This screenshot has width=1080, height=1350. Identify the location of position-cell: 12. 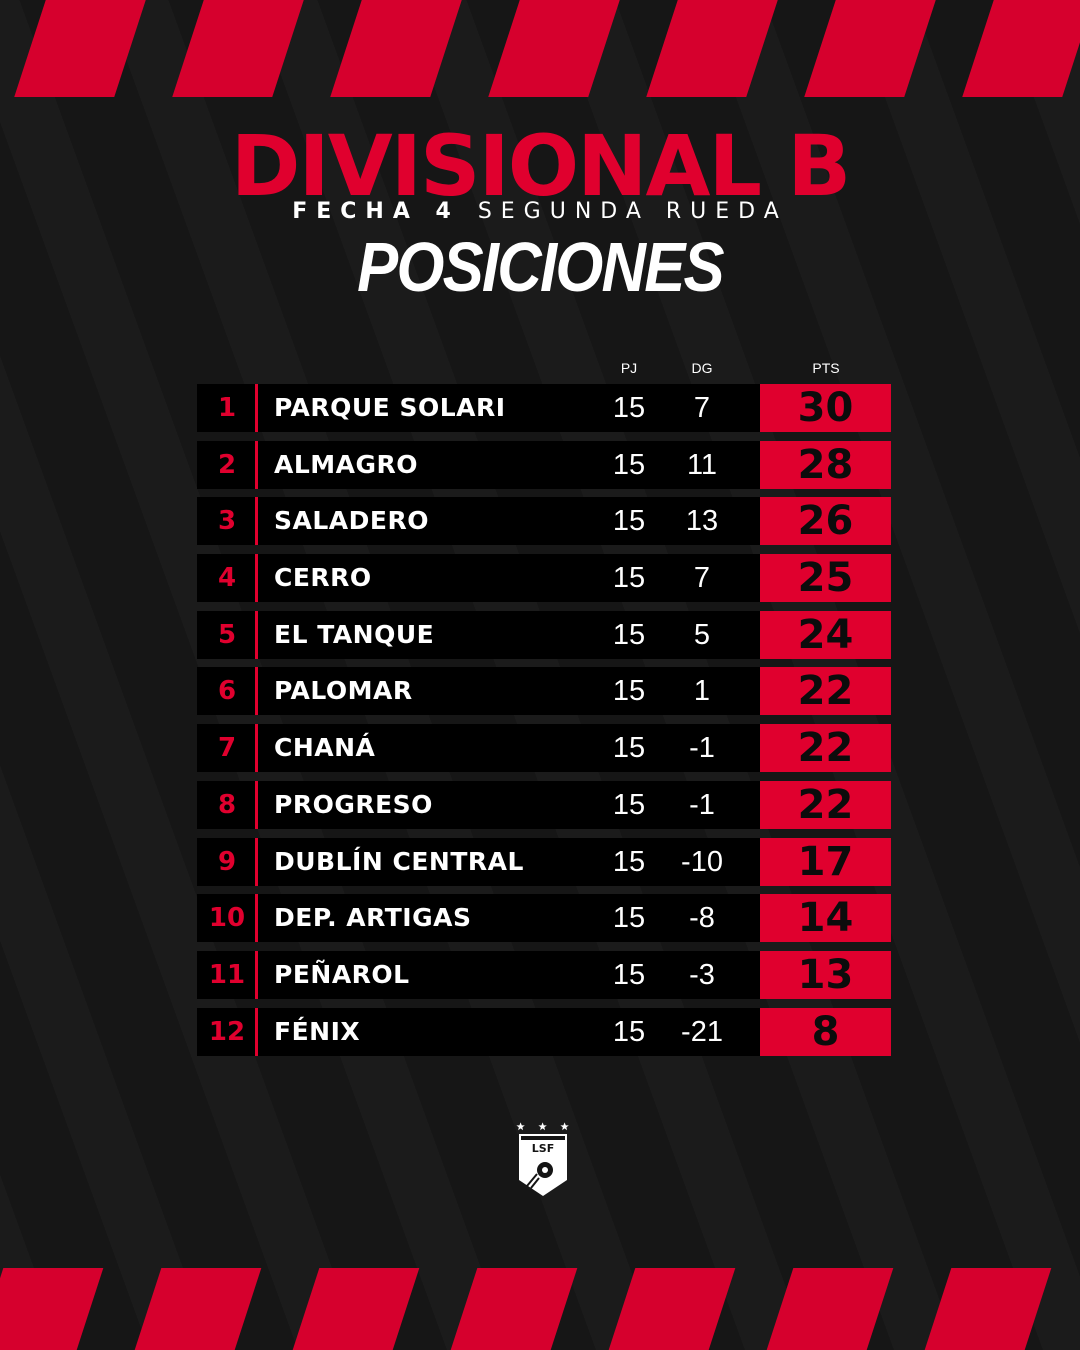
(227, 1031).